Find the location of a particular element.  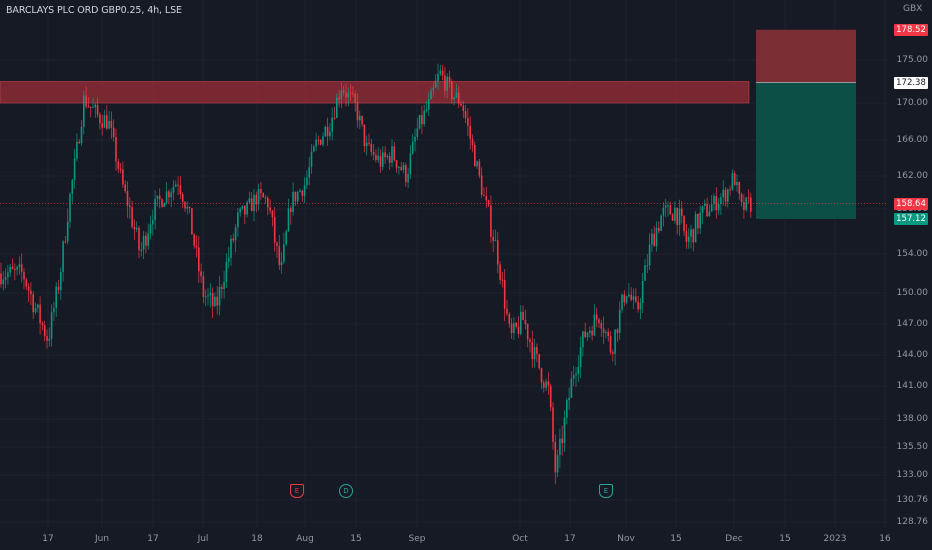

price-tag: 157.12 is located at coordinates (911, 218).